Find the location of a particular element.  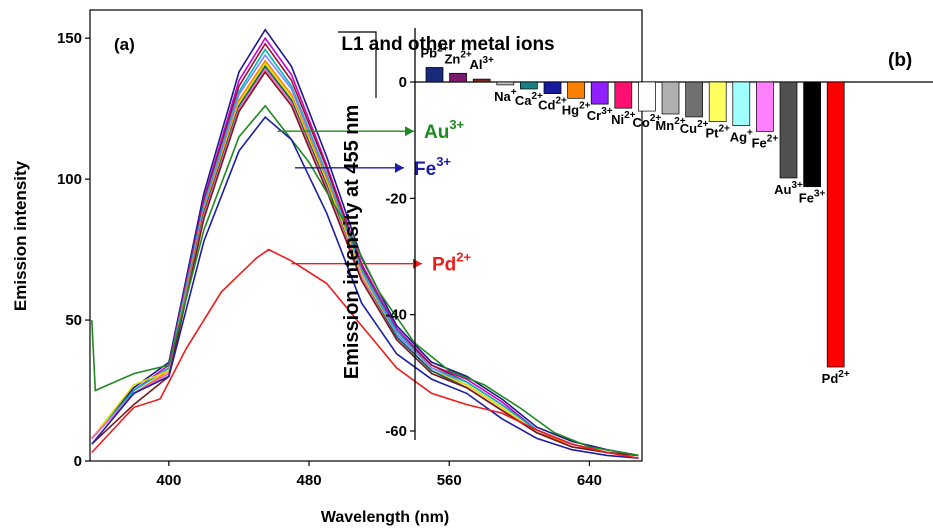

bar-label-12: Pt2+ is located at coordinates (717, 132).